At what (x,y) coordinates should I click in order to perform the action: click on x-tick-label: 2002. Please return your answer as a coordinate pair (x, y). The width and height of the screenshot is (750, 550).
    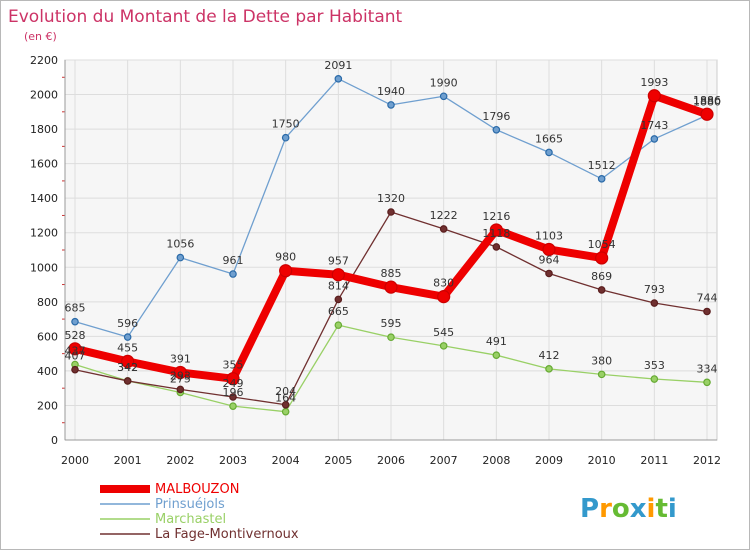
    Looking at the image, I should click on (180, 460).